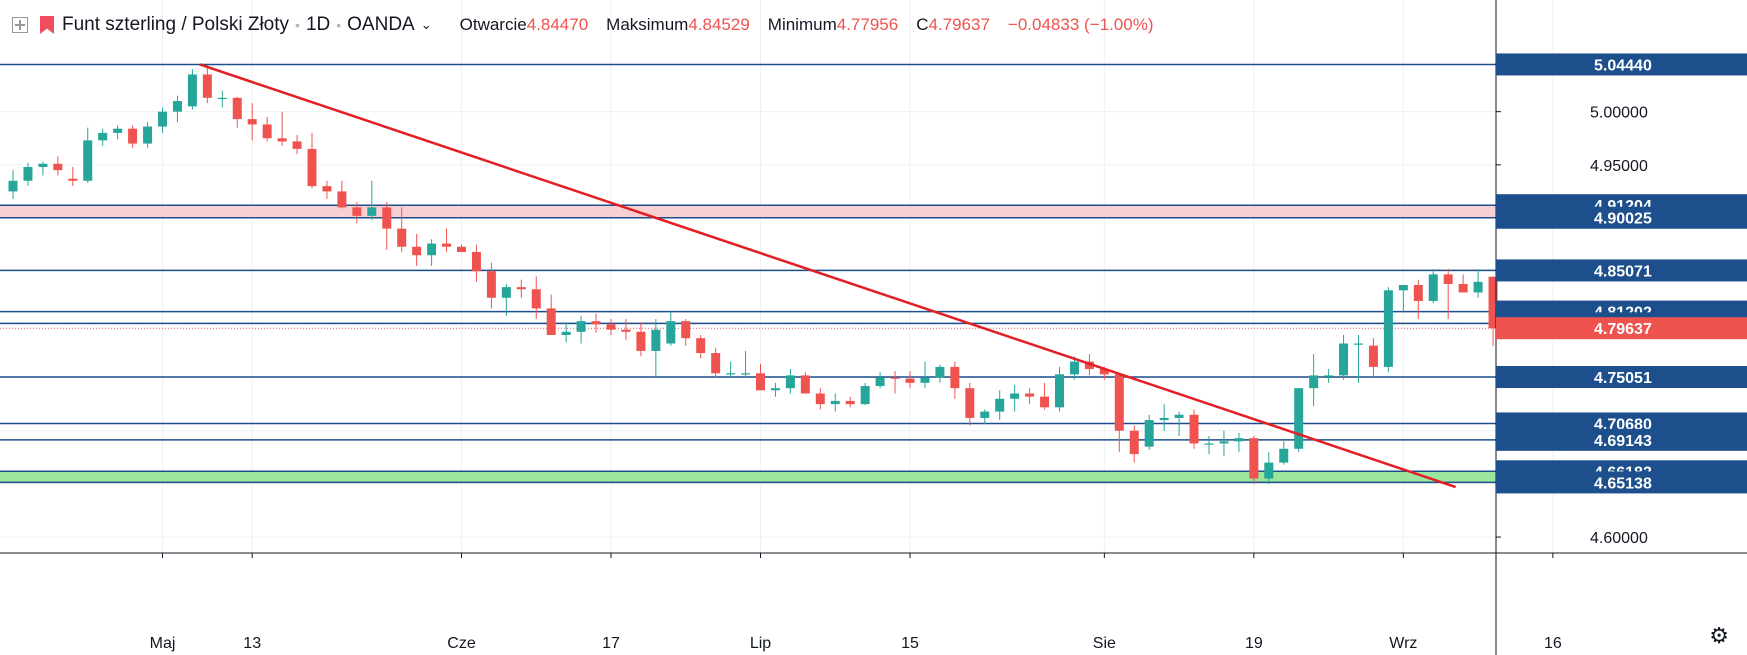  I want to click on chevron-down-icon: ⌄, so click(426, 24).